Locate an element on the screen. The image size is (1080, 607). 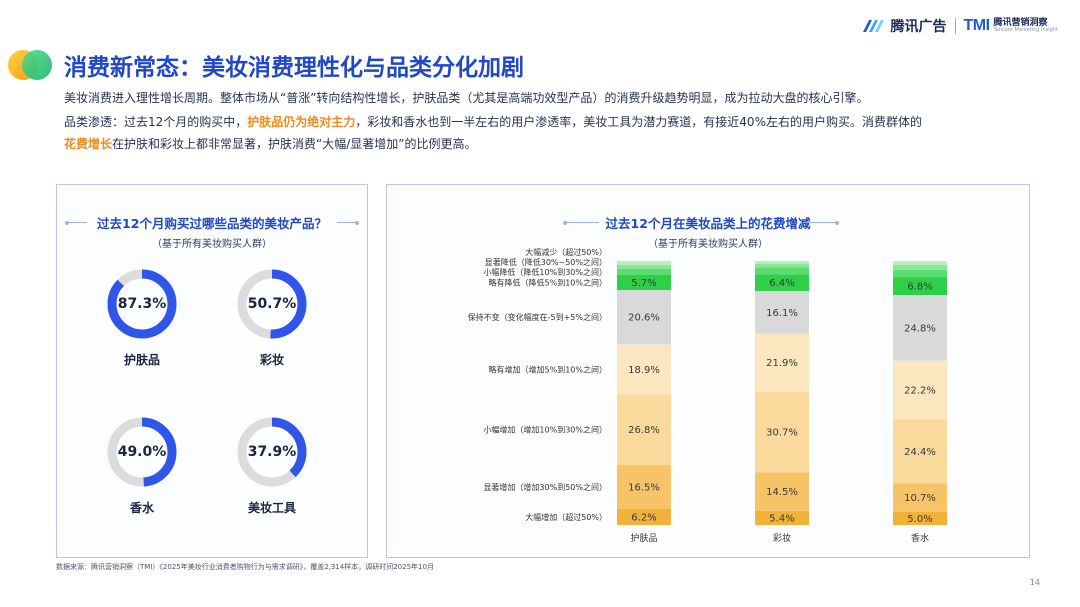
series-label: 显著增加（增加30%到50%之间） is located at coordinates (545, 487).